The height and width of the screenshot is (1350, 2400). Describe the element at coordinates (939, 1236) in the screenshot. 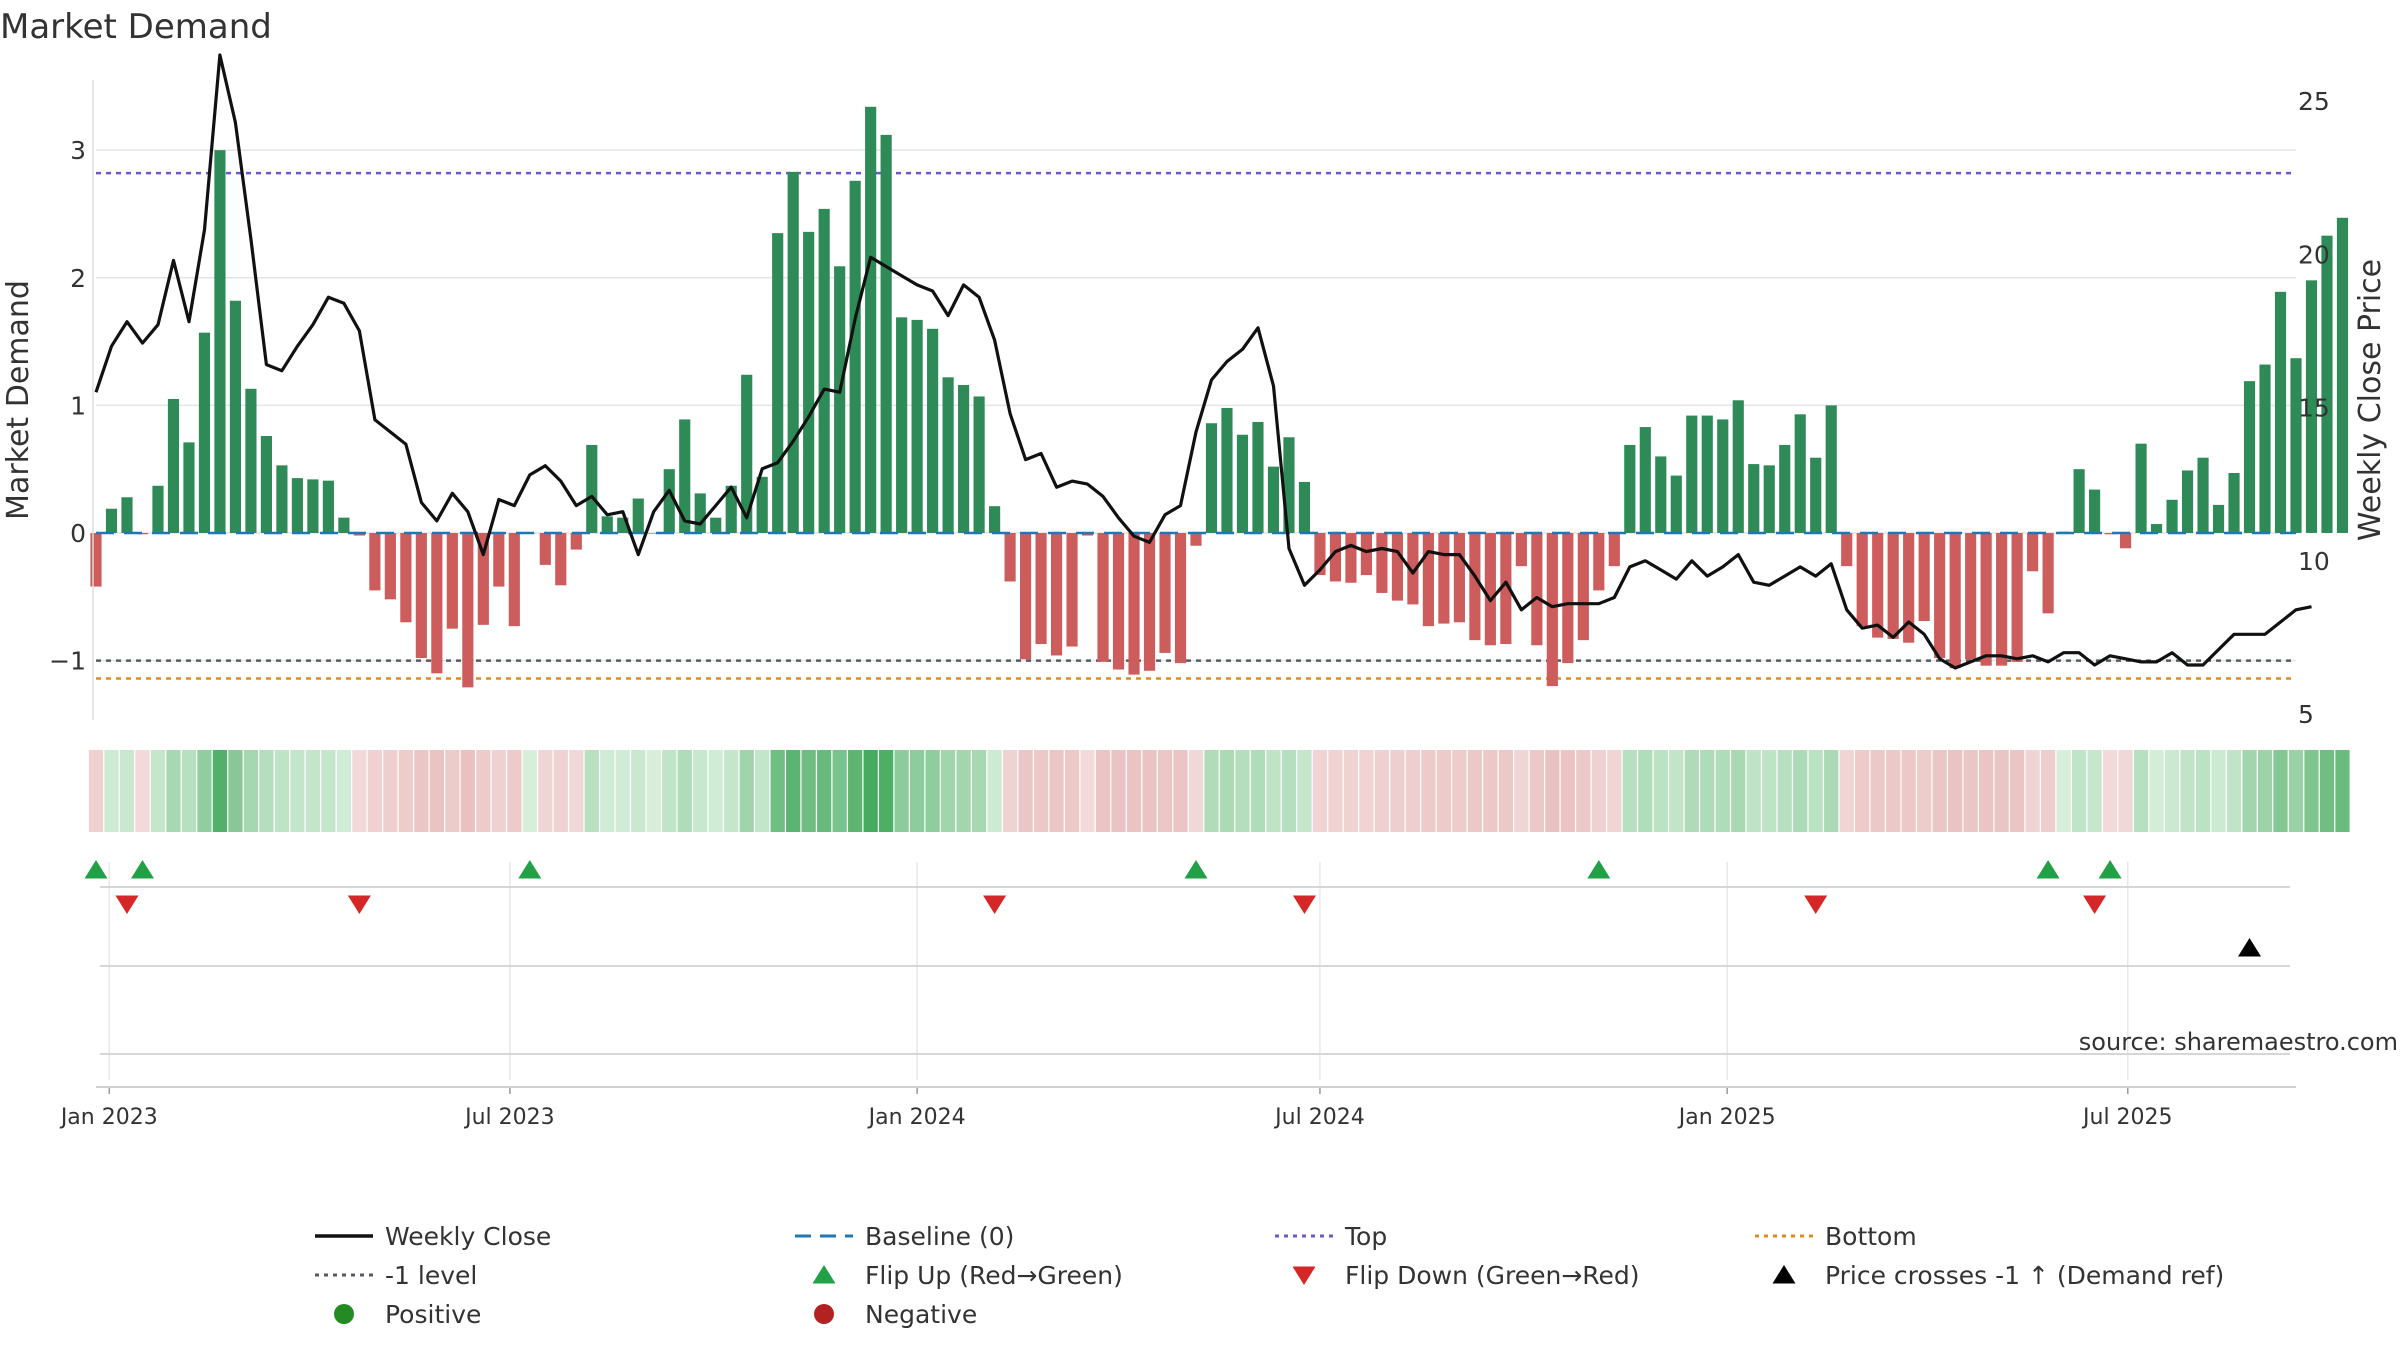

I see `legend-label: Baseline (0)` at that location.